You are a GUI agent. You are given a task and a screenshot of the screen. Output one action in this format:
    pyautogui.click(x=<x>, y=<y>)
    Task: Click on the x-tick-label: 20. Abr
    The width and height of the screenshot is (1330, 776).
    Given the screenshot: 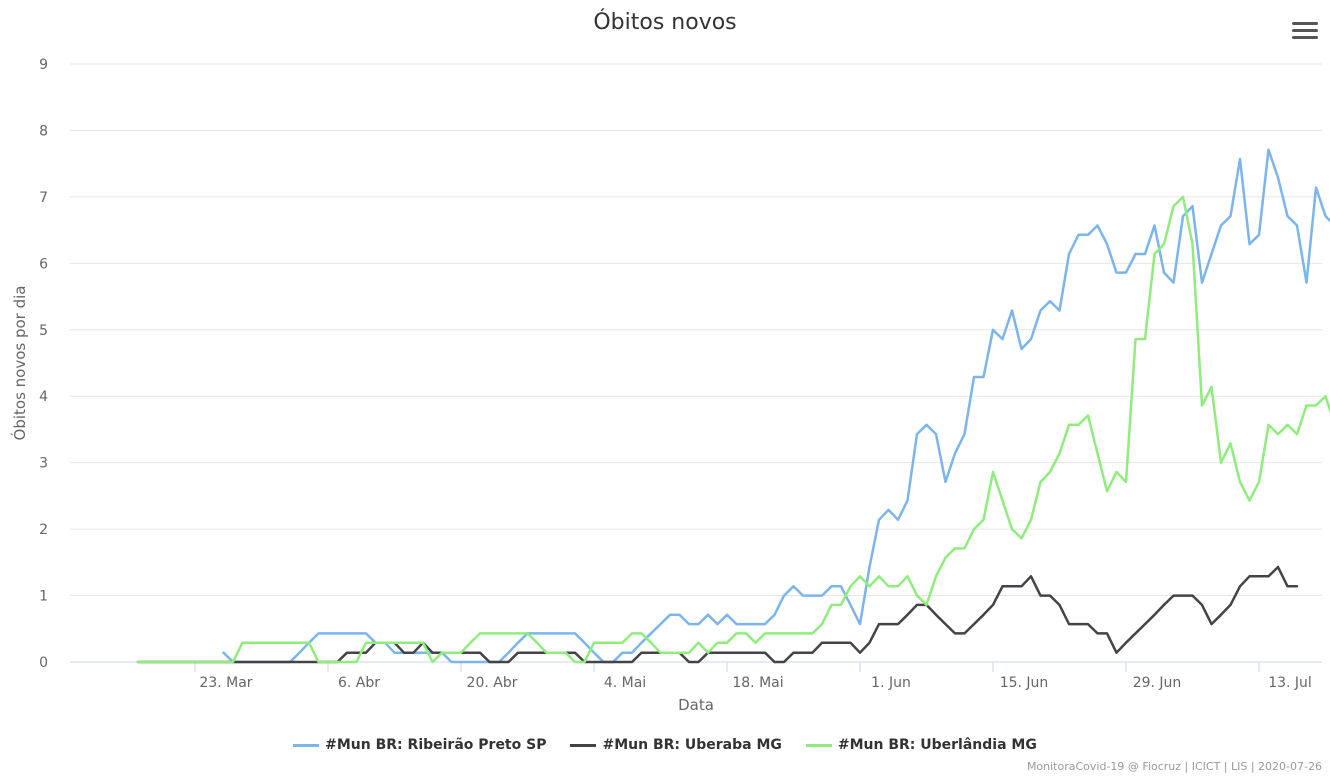 What is the action you would take?
    pyautogui.click(x=492, y=683)
    